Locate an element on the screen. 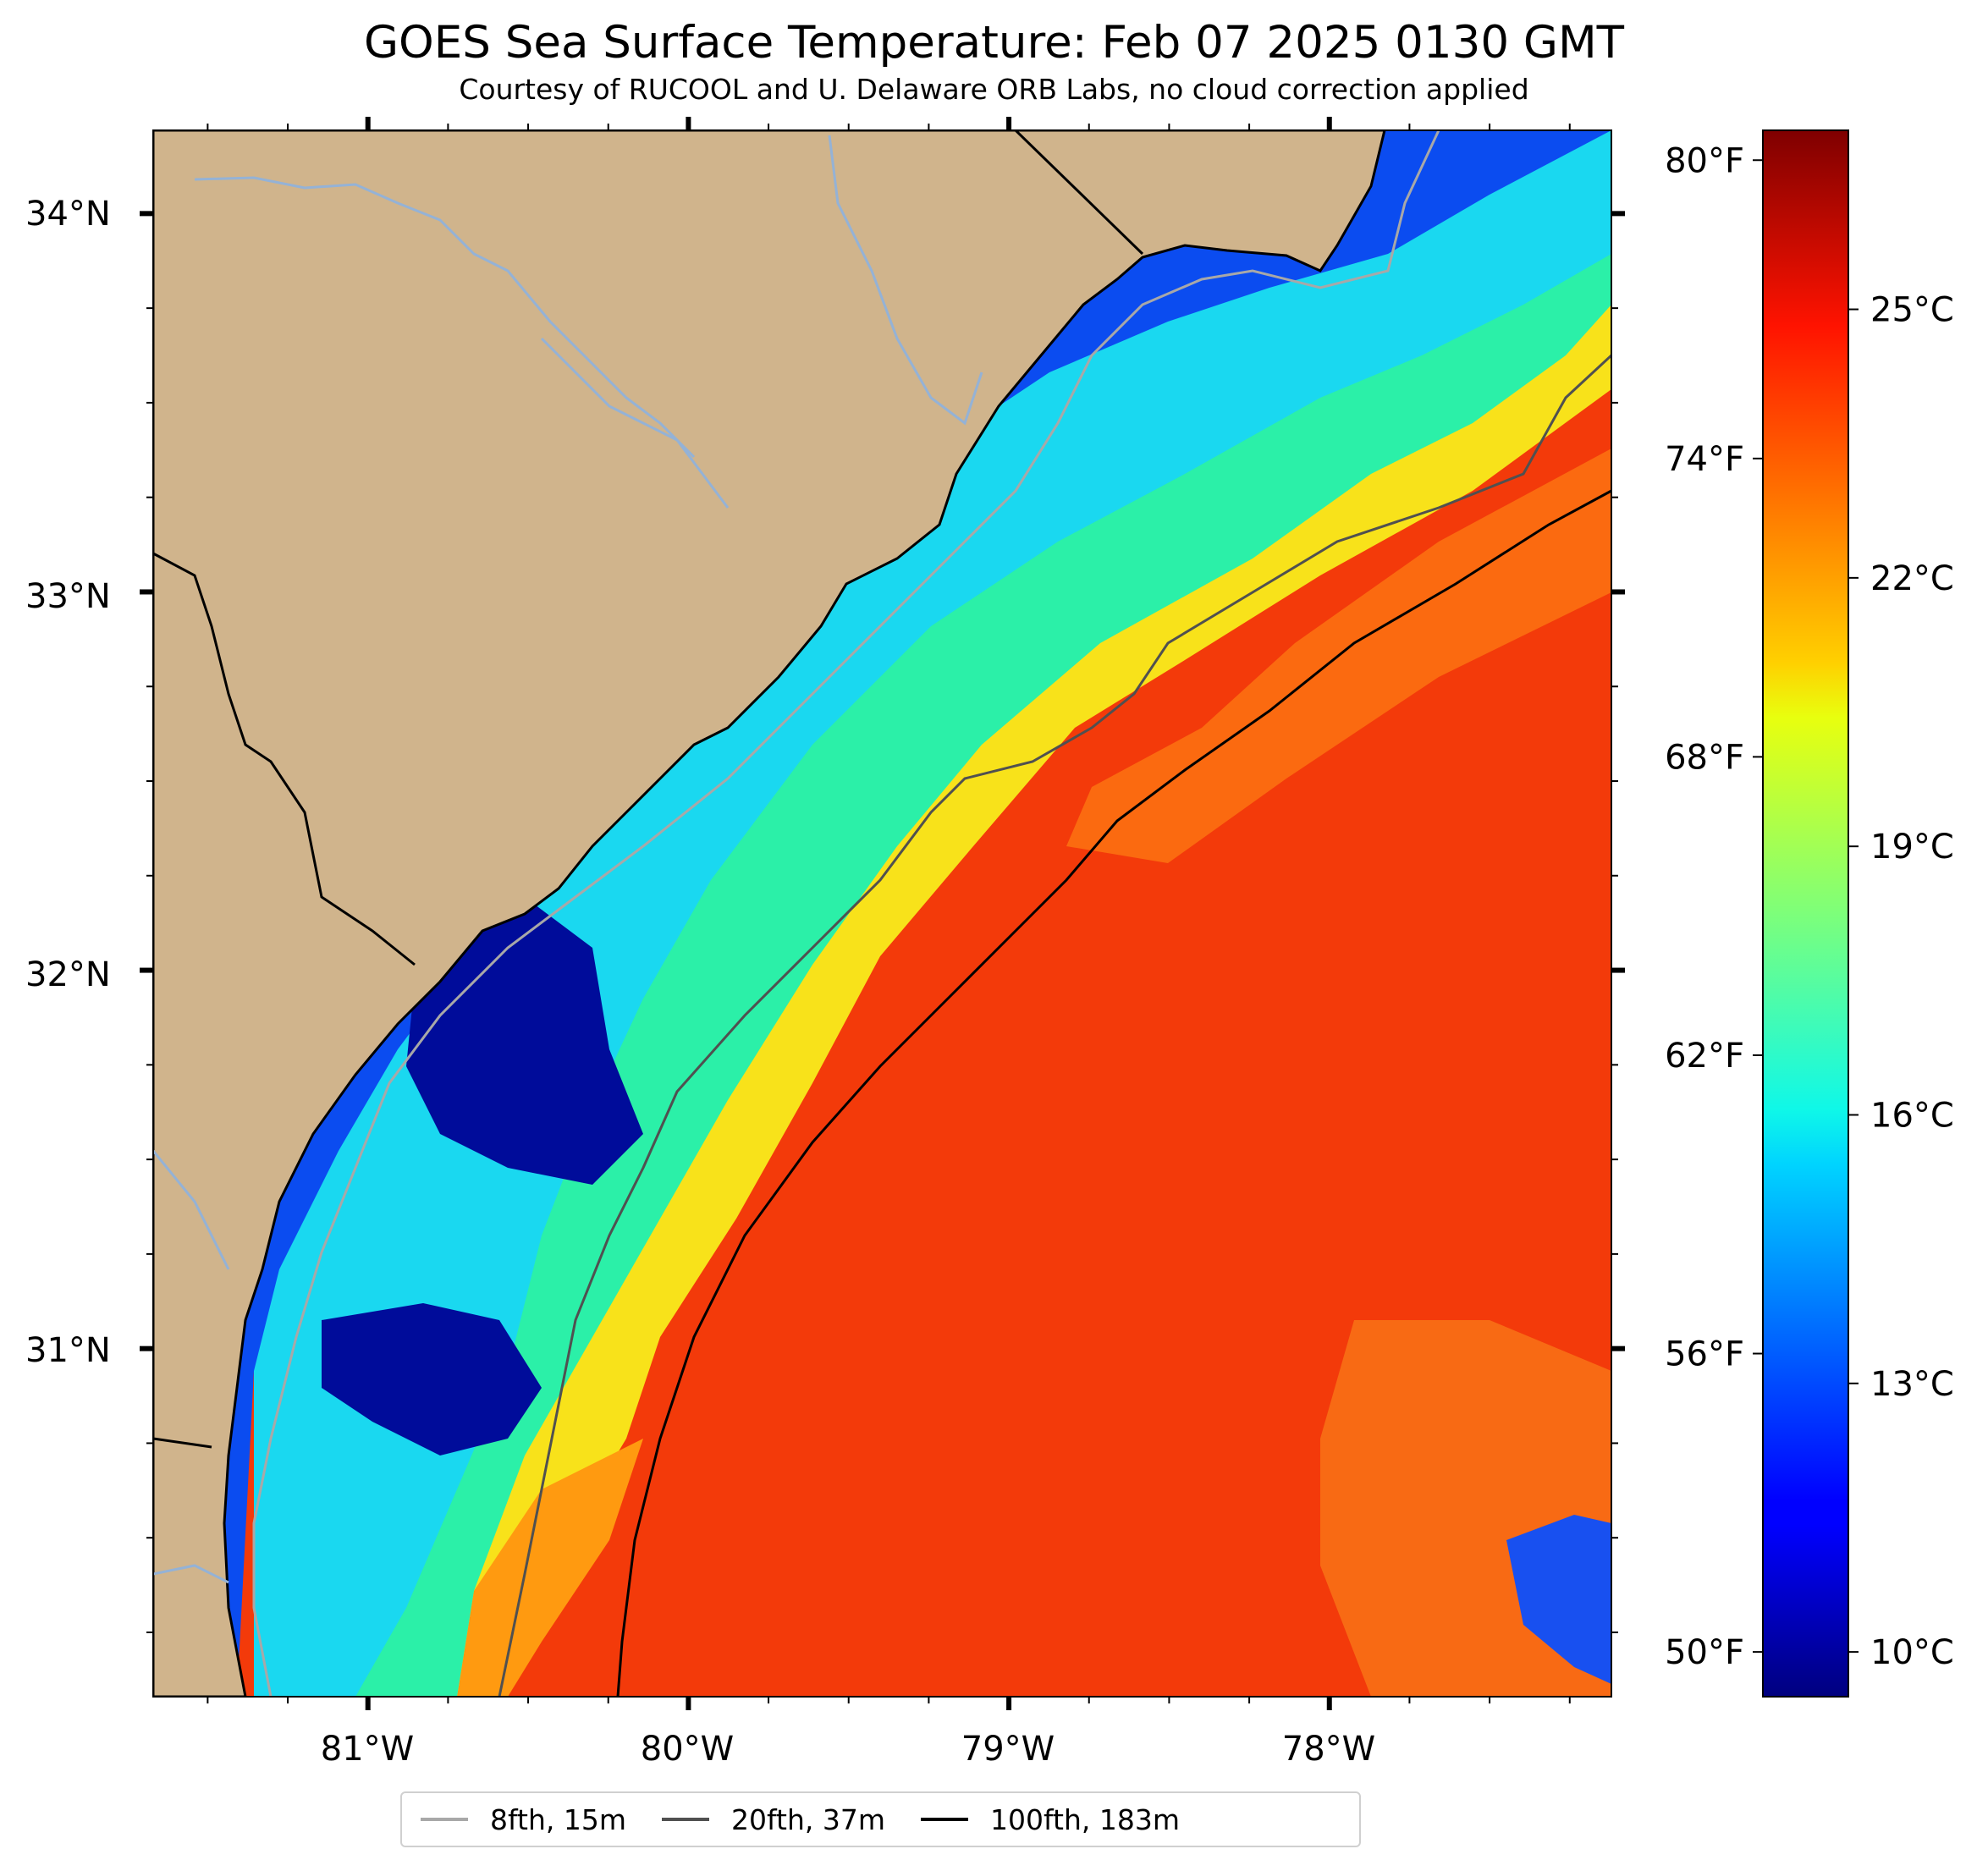 Image resolution: width=1988 pixels, height=1871 pixels. colorbar-celsius-label: 13°C is located at coordinates (1912, 1385).